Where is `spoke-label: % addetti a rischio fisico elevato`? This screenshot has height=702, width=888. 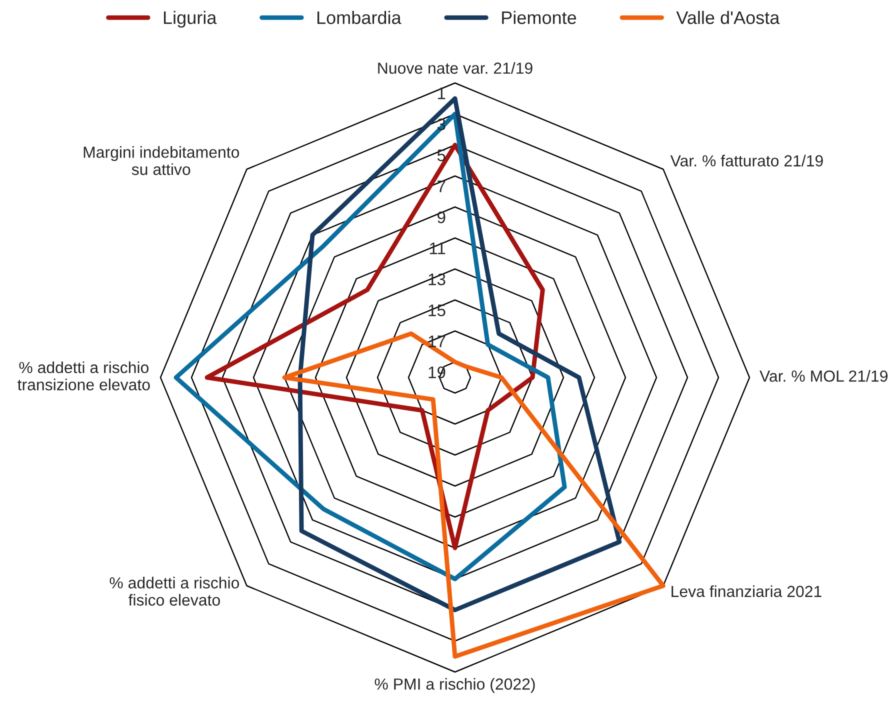
spoke-label: % addetti a rischio fisico elevato is located at coordinates (175, 591).